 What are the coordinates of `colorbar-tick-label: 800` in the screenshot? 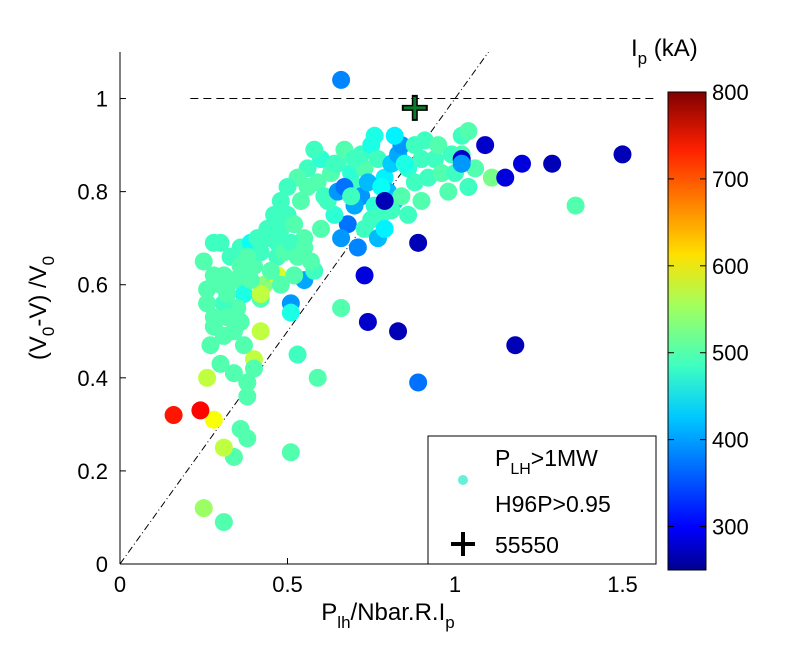 It's located at (730, 92).